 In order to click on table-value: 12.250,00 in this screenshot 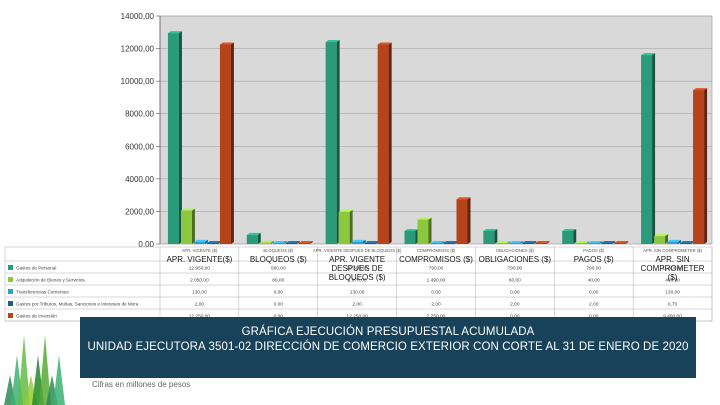, I will do `click(200, 317)`.